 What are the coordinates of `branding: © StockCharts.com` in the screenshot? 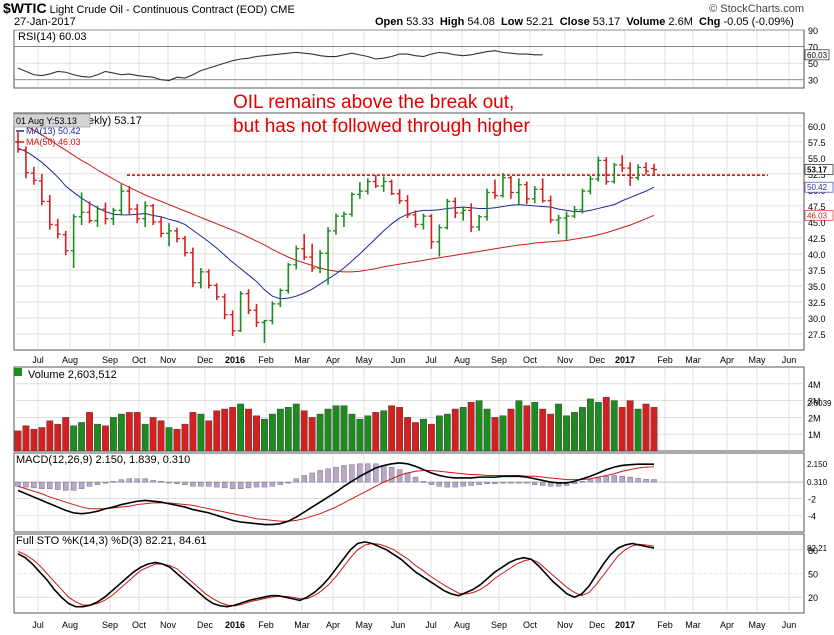 It's located at (756, 9).